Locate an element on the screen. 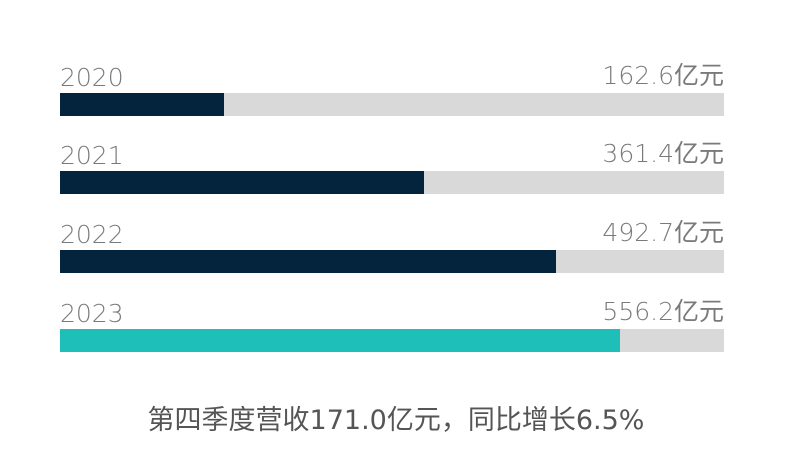 The width and height of the screenshot is (792, 467). bar-row-2021: 2021 361.4亿元 is located at coordinates (392, 164).